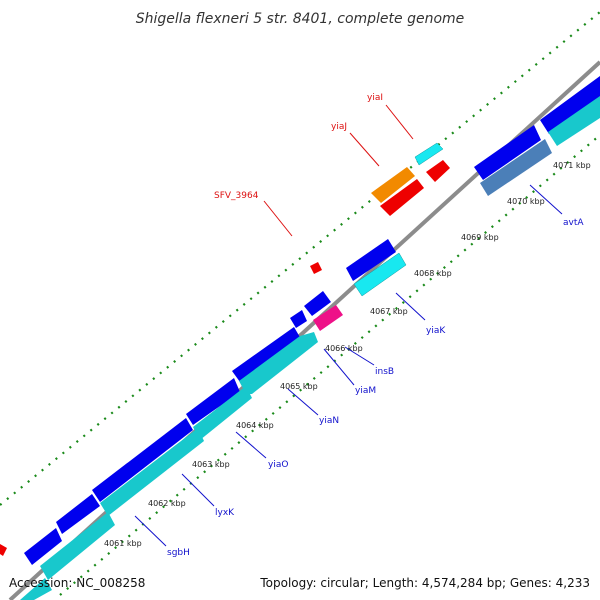 The image size is (600, 600). What do you see at coordinates (389, 311) in the screenshot?
I see `kbp-label: 4067 kbp` at bounding box center [389, 311].